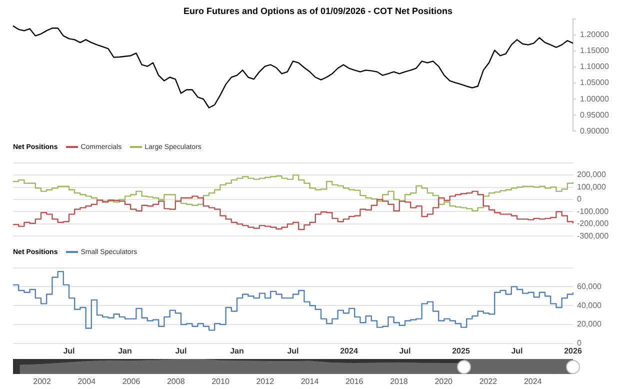  I want to click on y-tick-label: 1.20000, so click(595, 35).